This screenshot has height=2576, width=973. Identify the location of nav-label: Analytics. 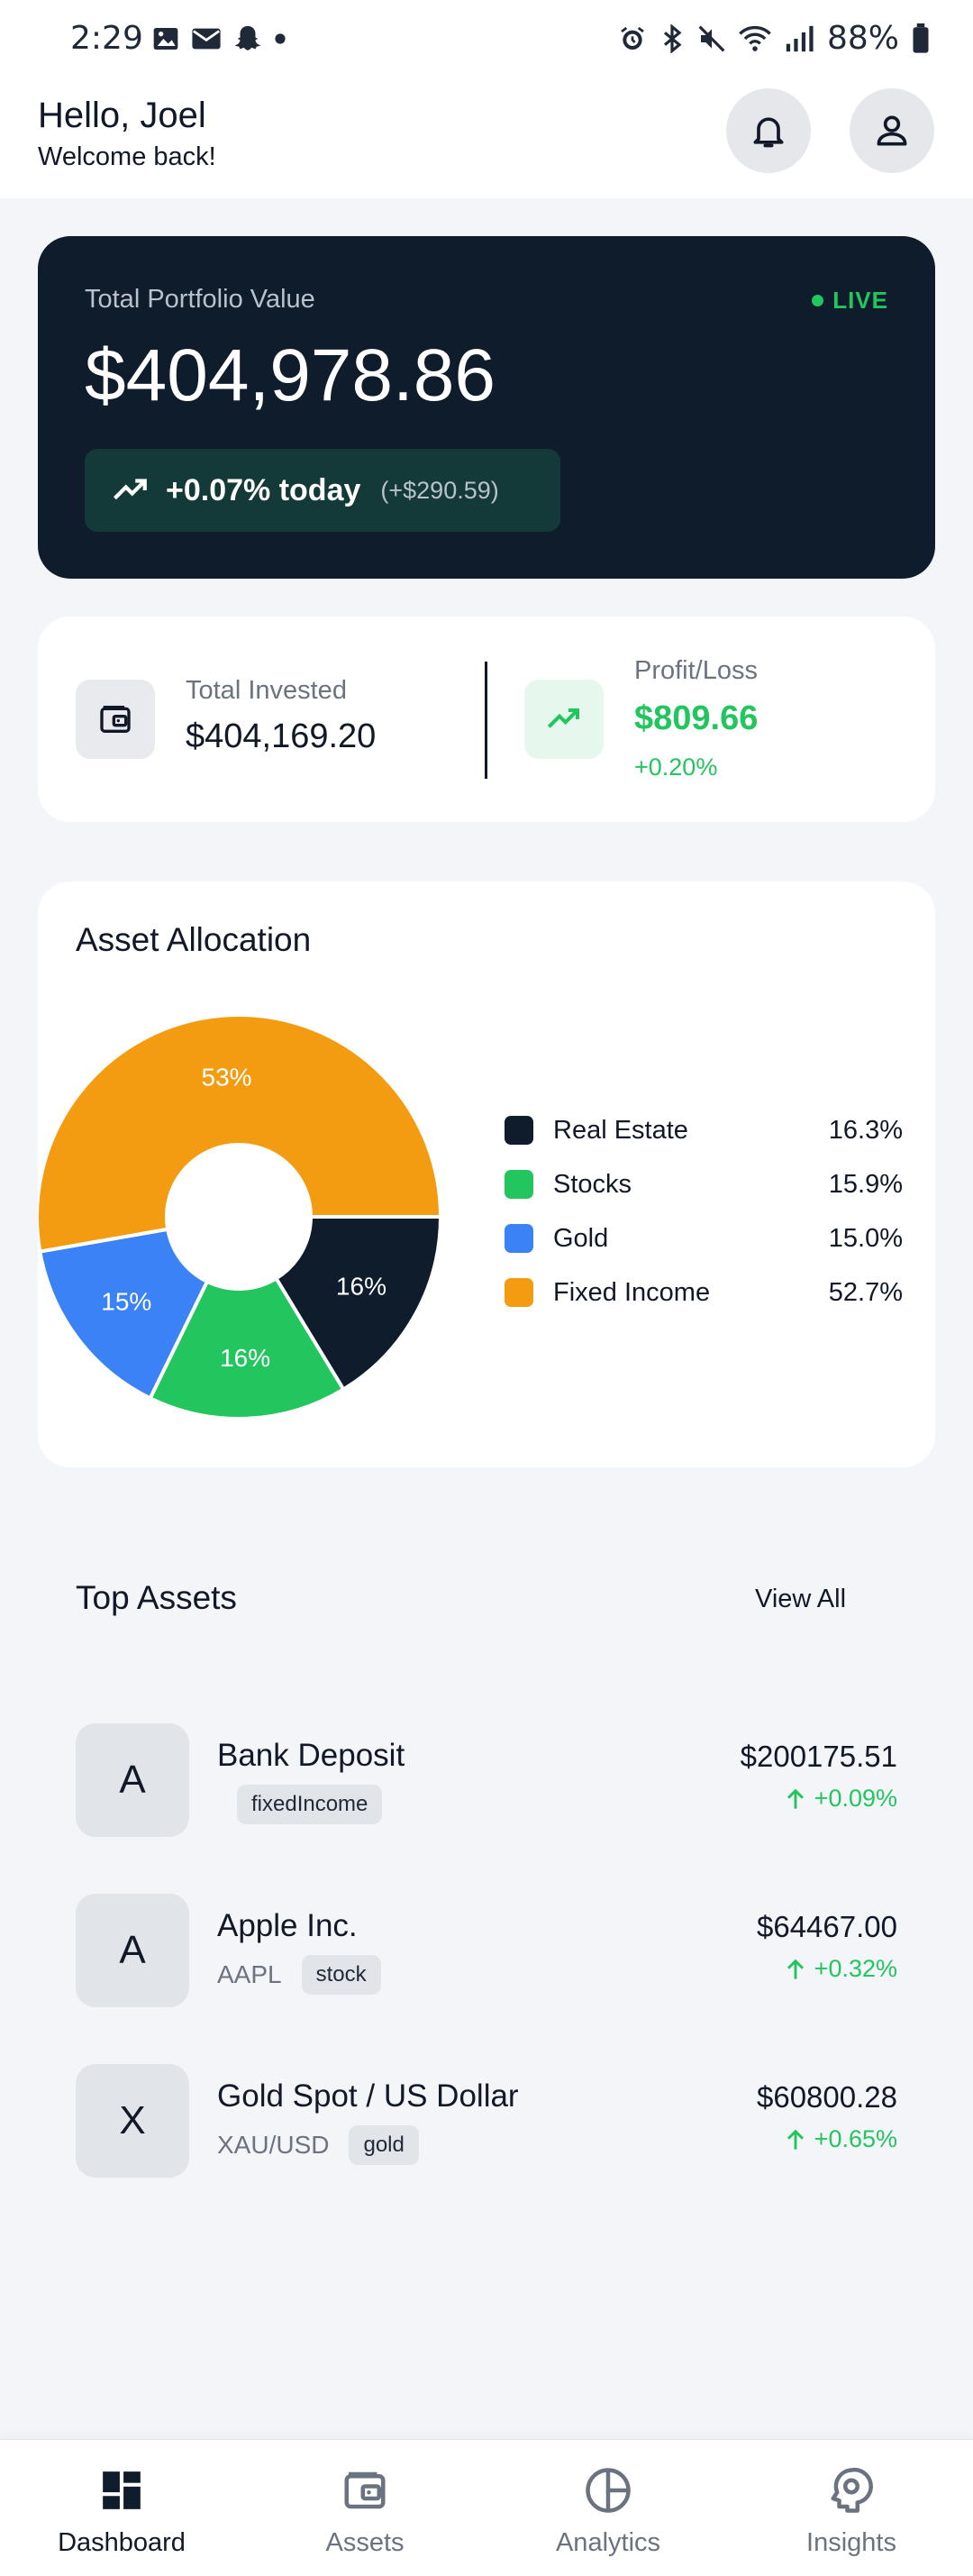
(608, 2542).